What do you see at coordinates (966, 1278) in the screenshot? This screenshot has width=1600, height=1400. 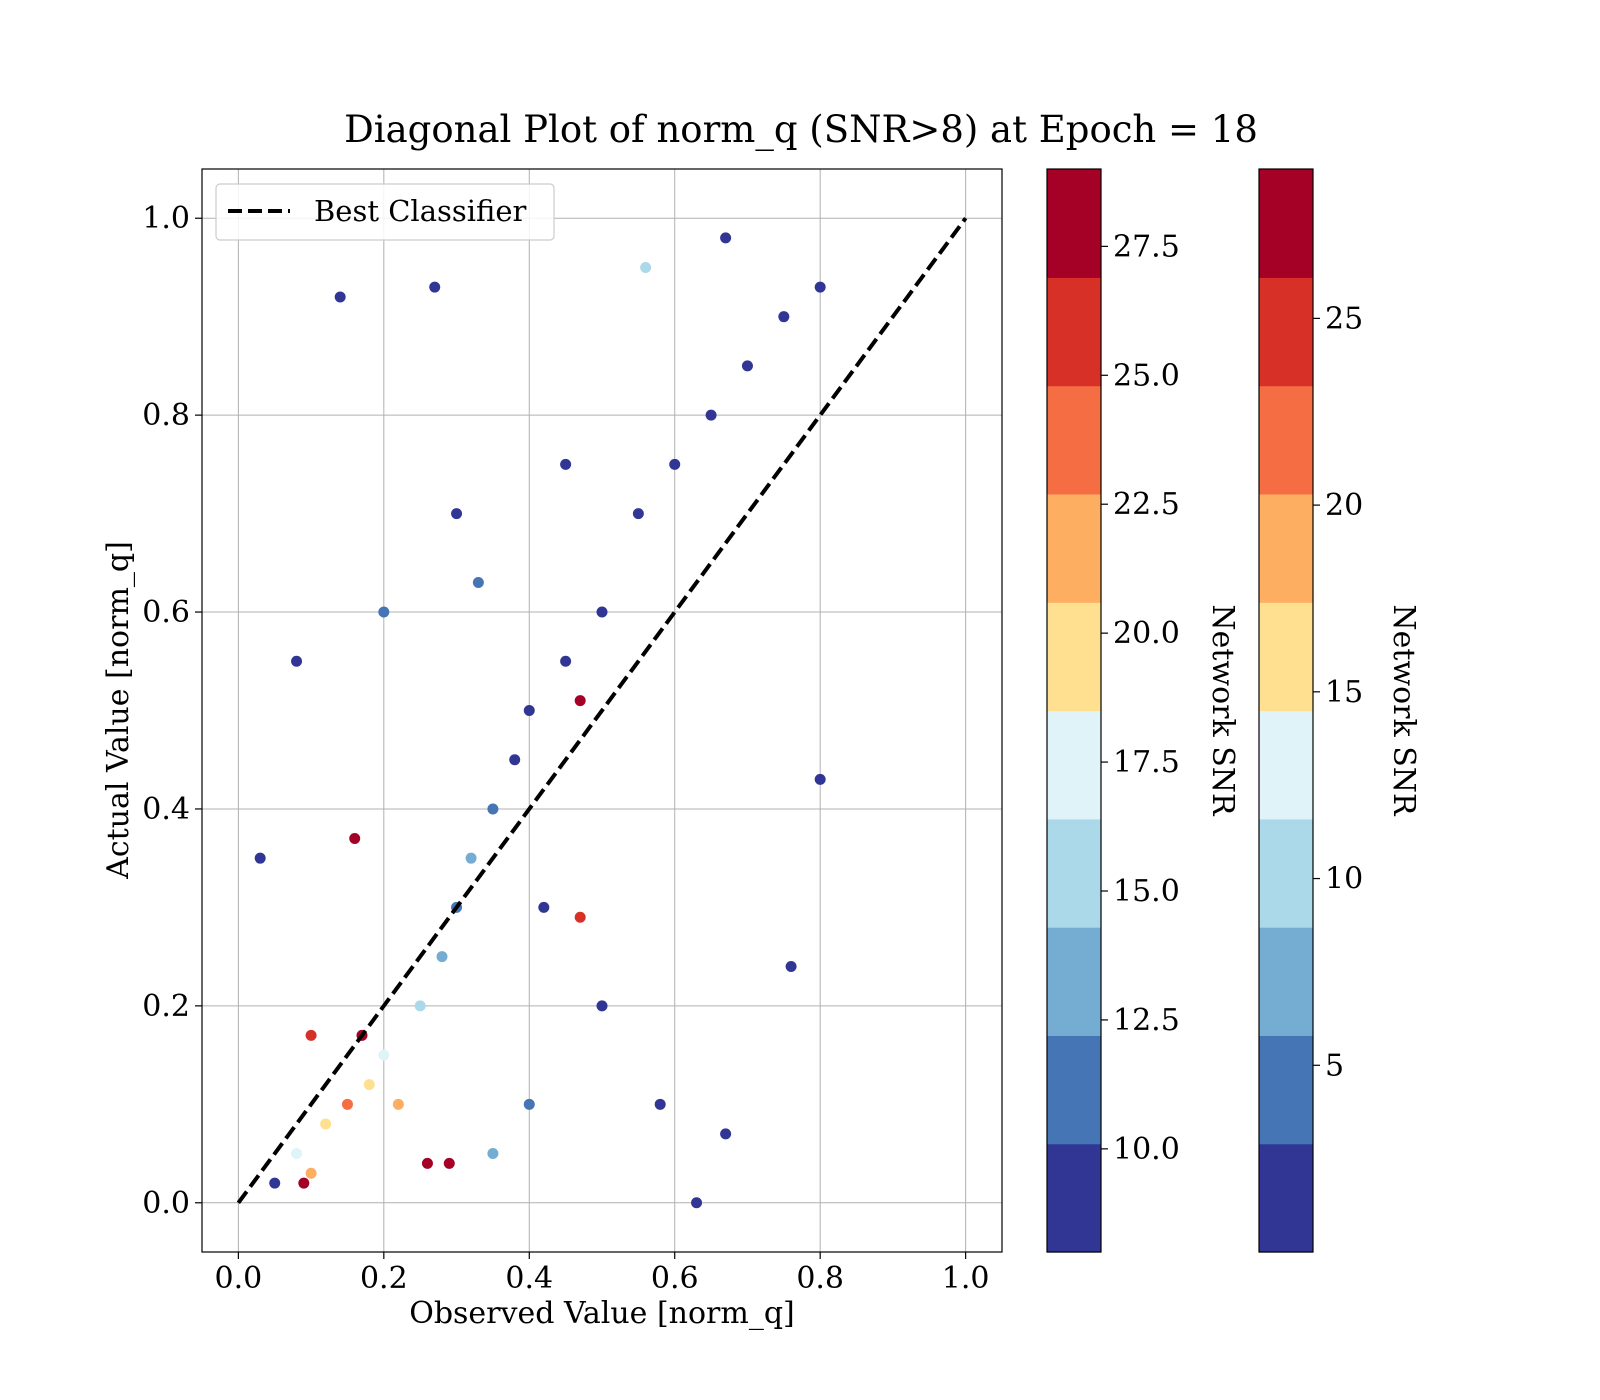 I see `x-tick-label: 1.0` at bounding box center [966, 1278].